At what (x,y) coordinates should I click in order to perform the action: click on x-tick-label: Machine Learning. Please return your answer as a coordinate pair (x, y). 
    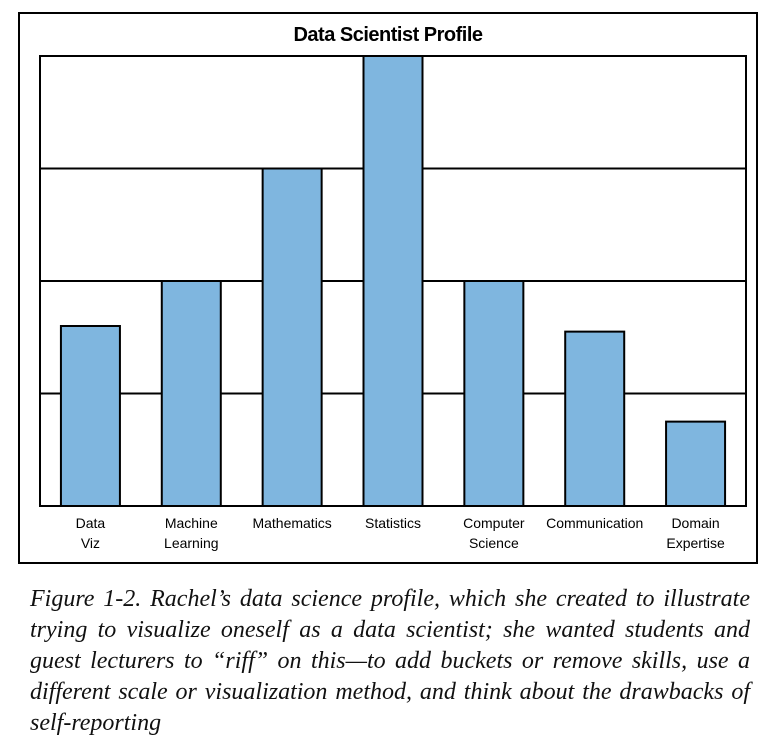
    Looking at the image, I should click on (191, 533).